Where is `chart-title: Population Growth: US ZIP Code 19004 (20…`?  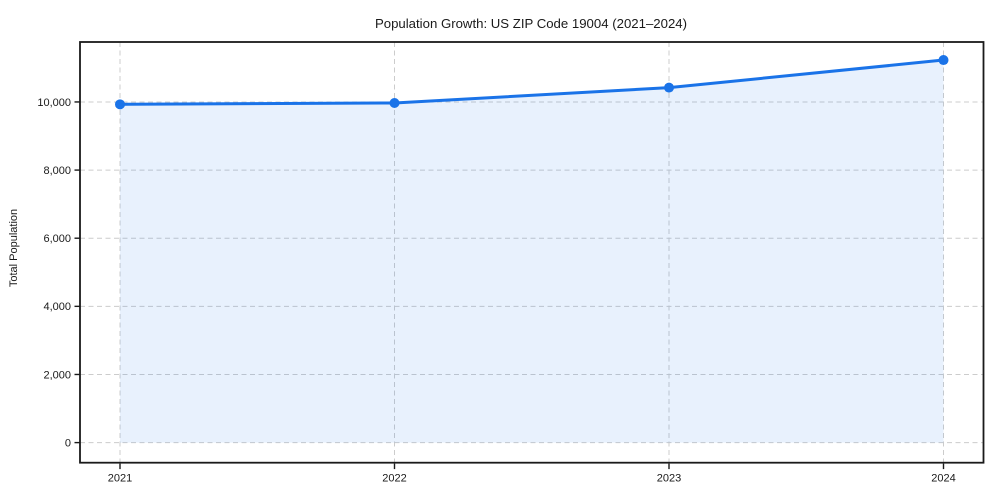 chart-title: Population Growth: US ZIP Code 19004 (20… is located at coordinates (531, 23).